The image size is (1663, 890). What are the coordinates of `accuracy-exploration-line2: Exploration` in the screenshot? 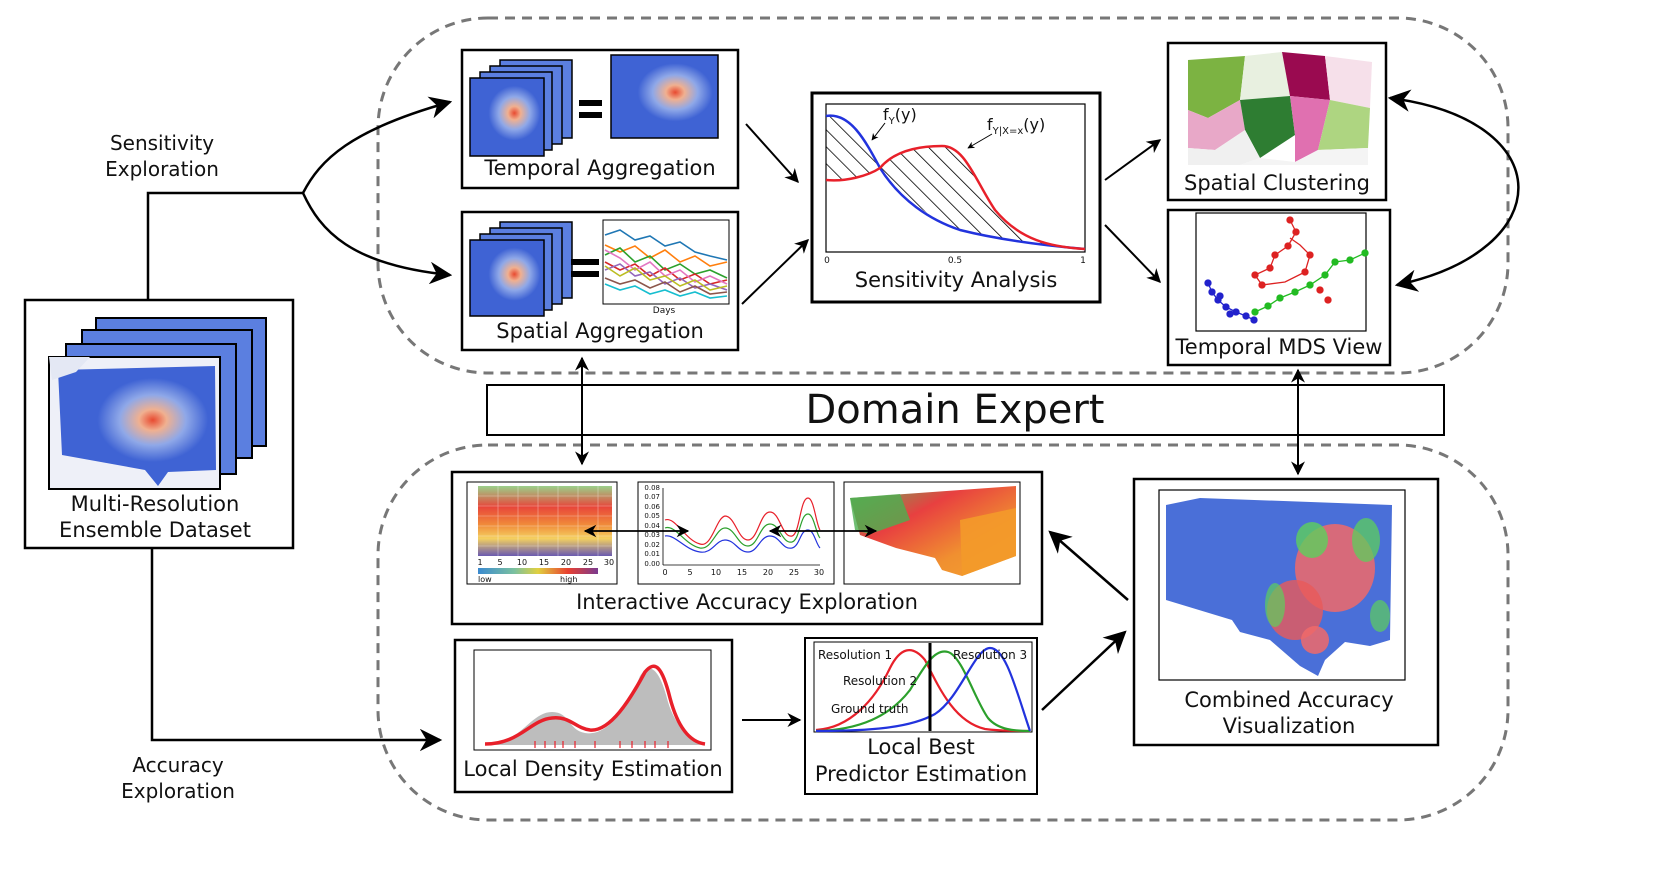 It's located at (178, 791).